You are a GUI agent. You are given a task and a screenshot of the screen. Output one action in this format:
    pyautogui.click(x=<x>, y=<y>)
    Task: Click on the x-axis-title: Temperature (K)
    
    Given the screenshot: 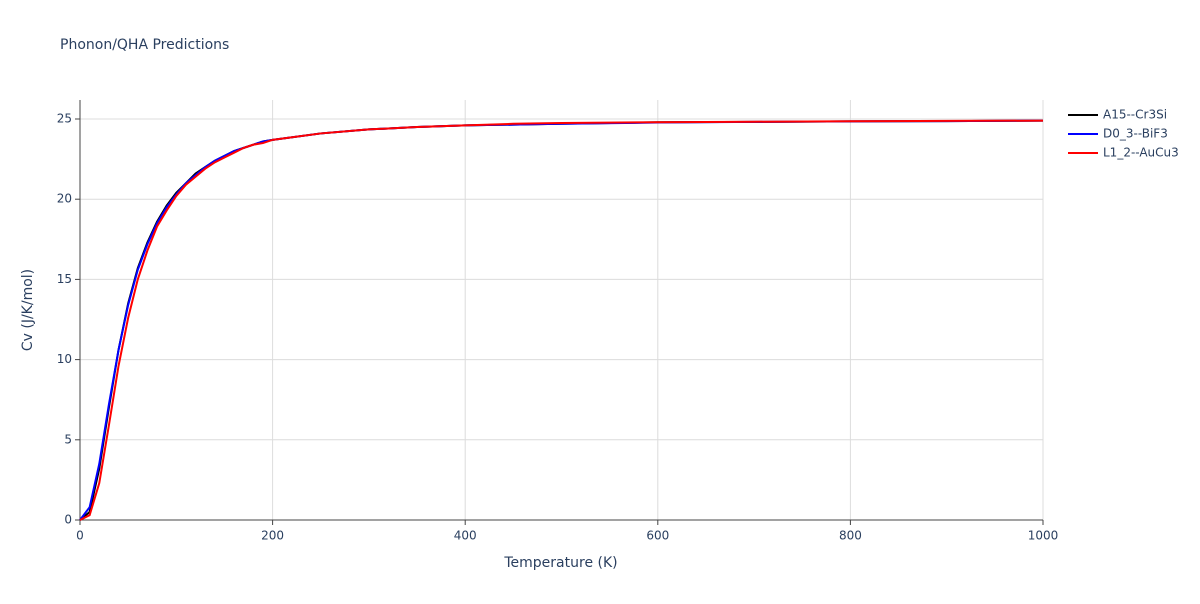 What is the action you would take?
    pyautogui.click(x=560, y=563)
    